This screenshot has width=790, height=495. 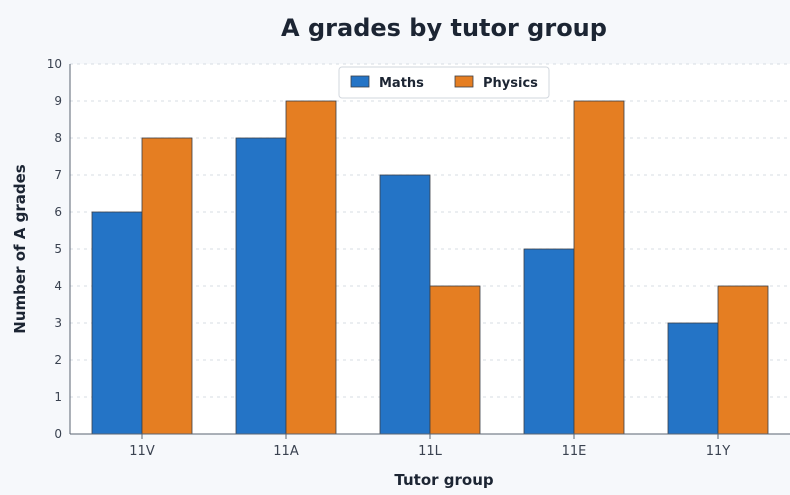 I want to click on bar-maths-11a, so click(x=261, y=286).